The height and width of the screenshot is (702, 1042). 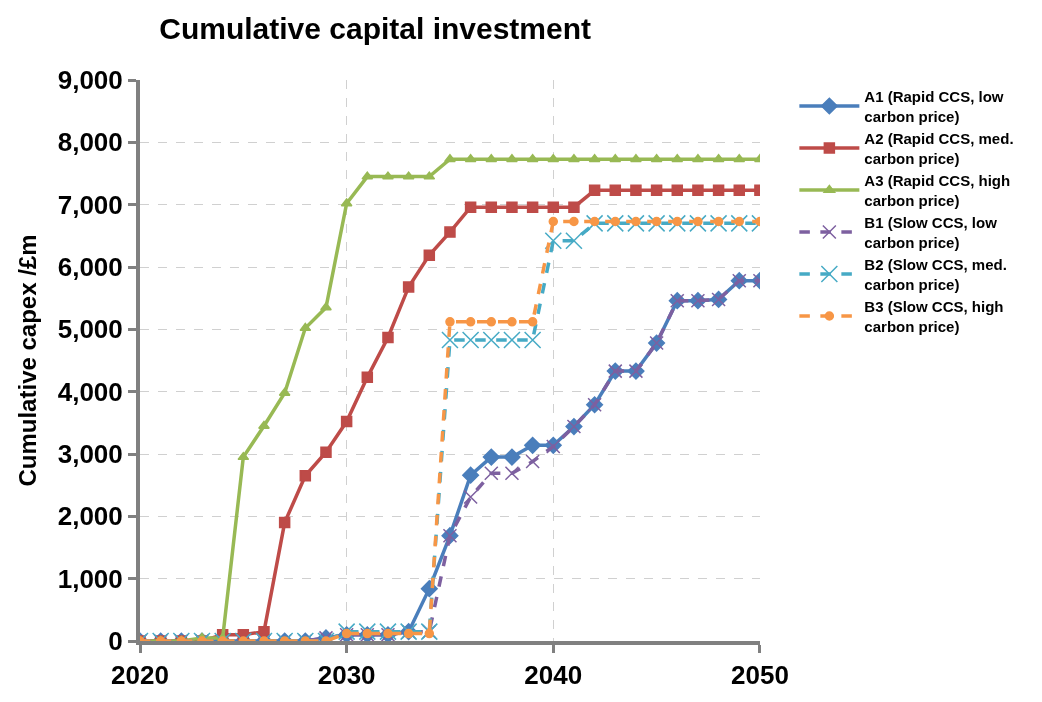 I want to click on legend-label: B3 (Slow CCS, high carbon price), so click(x=934, y=316).